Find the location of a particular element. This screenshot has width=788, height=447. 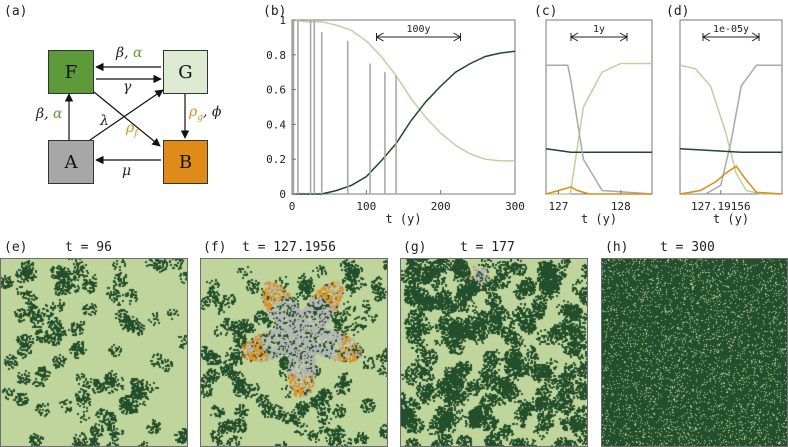

snapshot-g is located at coordinates (494, 352).